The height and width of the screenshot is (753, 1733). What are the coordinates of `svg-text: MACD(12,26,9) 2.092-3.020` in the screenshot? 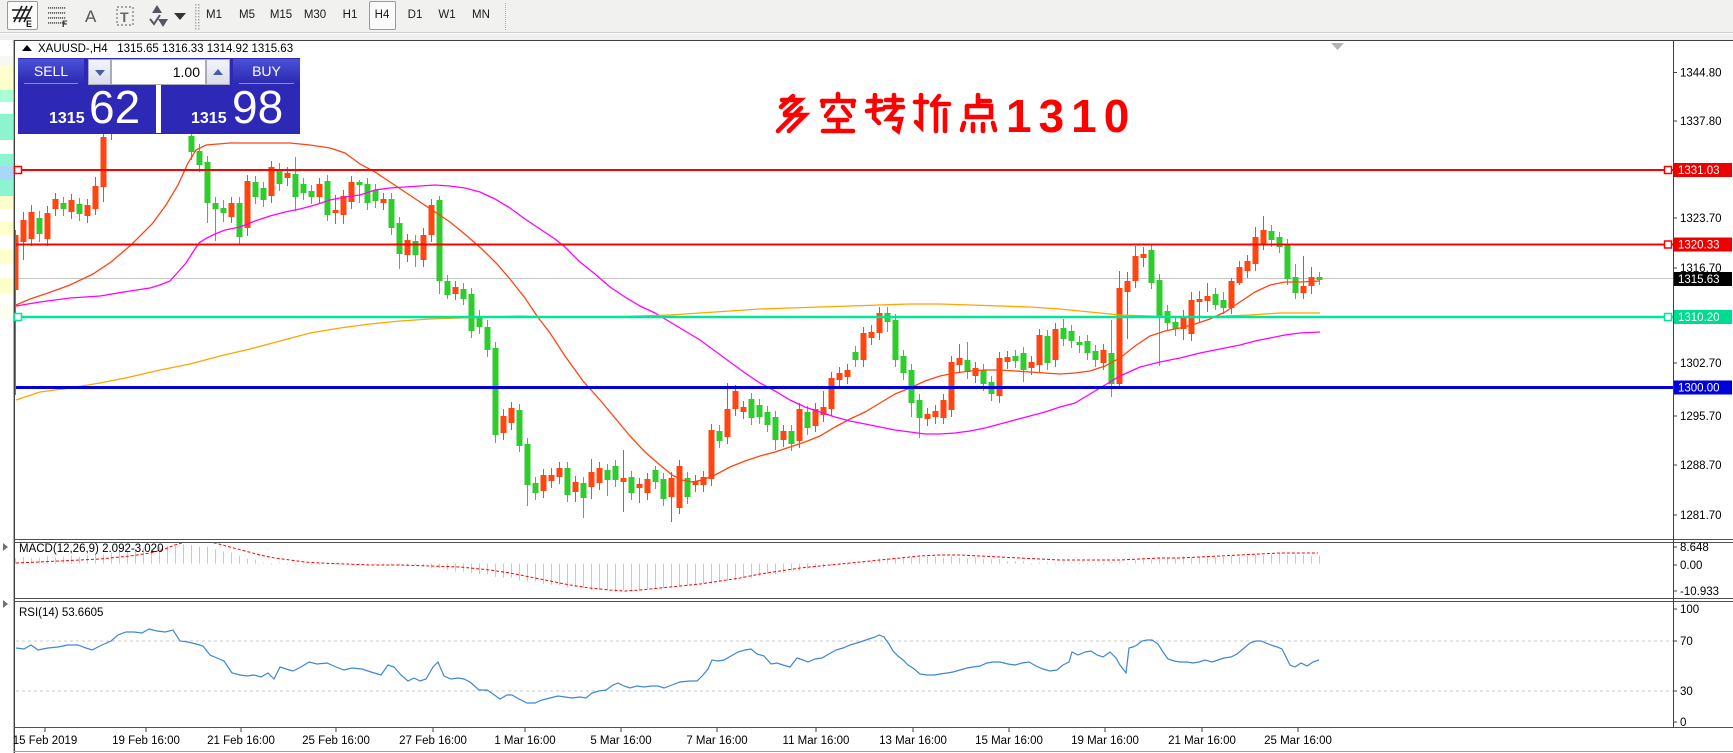 It's located at (91, 549).